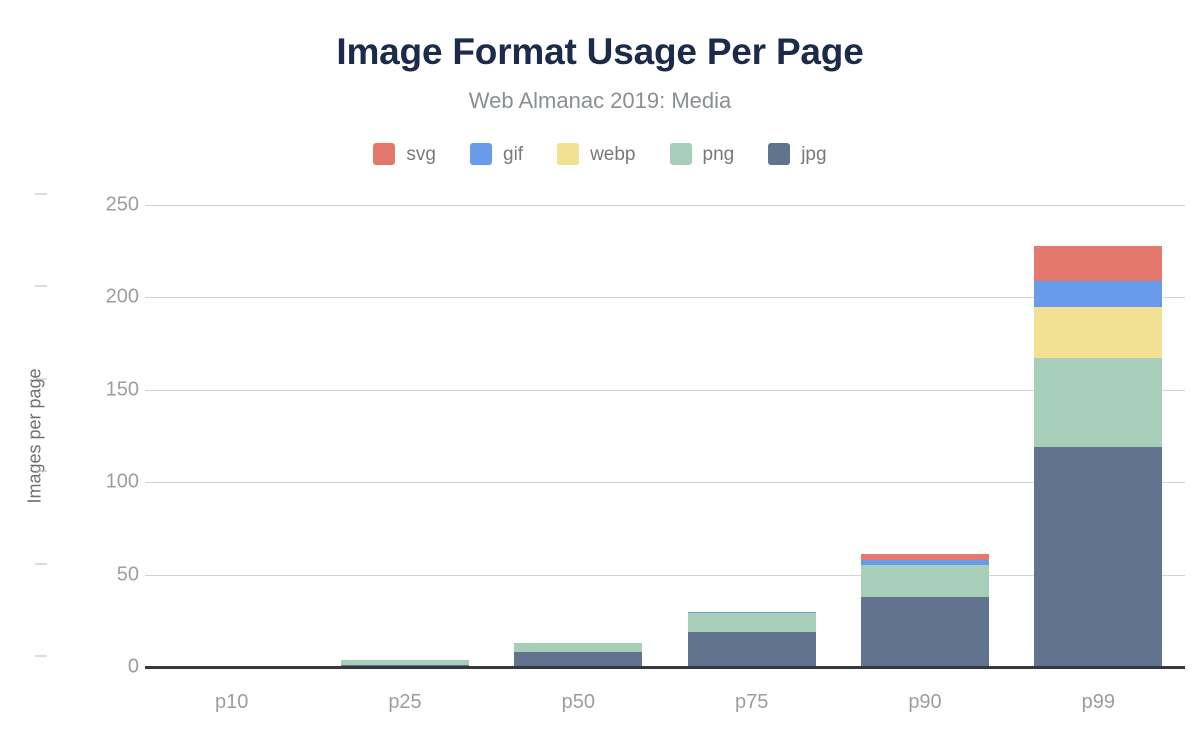 Image resolution: width=1200 pixels, height=742 pixels. What do you see at coordinates (384, 154) in the screenshot?
I see `legend-swatch-svg` at bounding box center [384, 154].